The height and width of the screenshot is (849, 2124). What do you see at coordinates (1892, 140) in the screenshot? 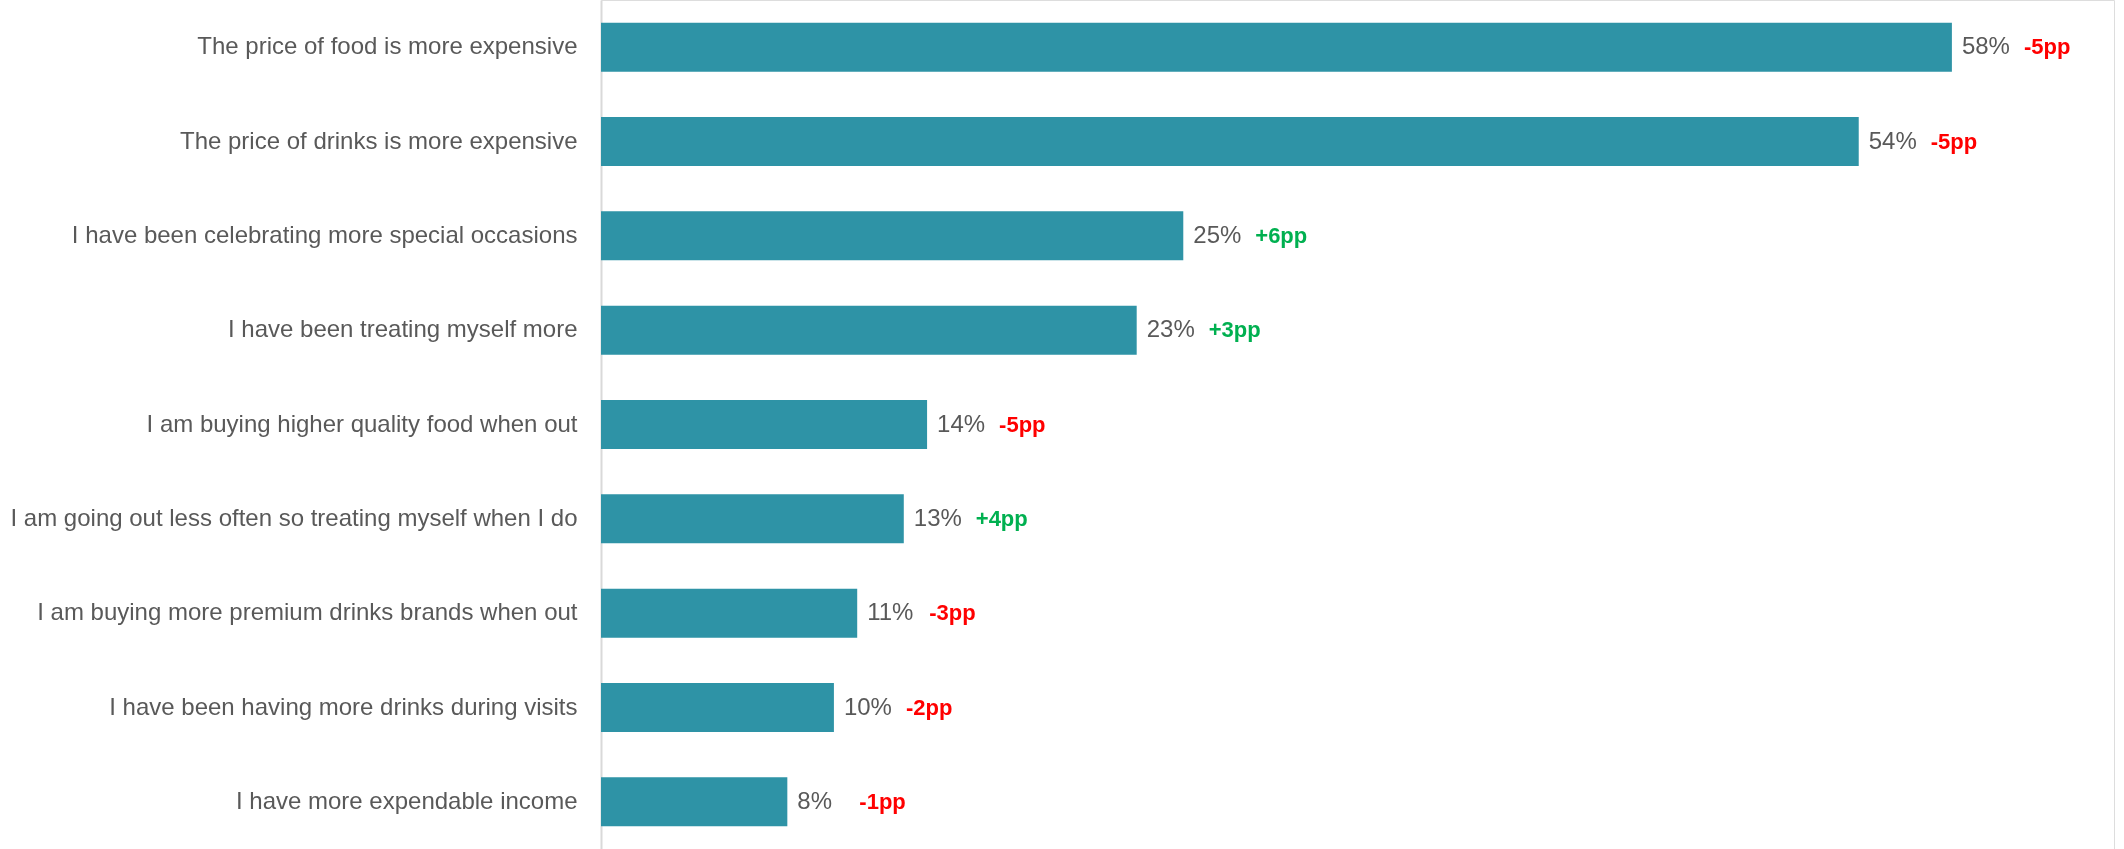
I see `data-label: 54%` at bounding box center [1892, 140].